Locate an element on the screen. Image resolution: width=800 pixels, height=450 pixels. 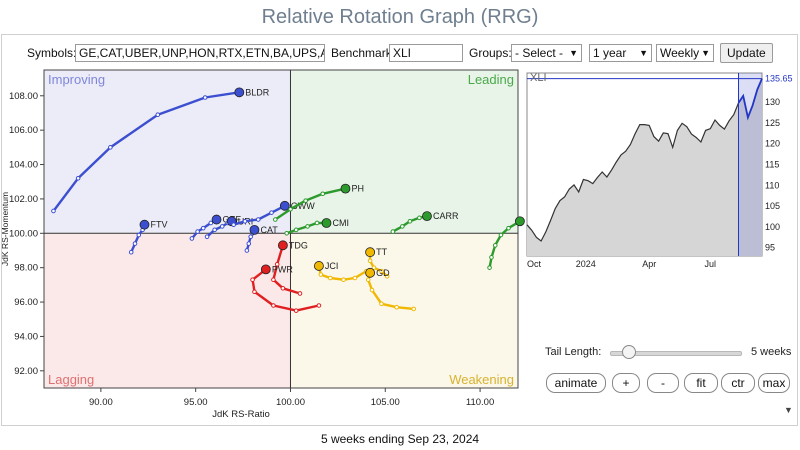
x-tick-label: 105.00 is located at coordinates (385, 402).